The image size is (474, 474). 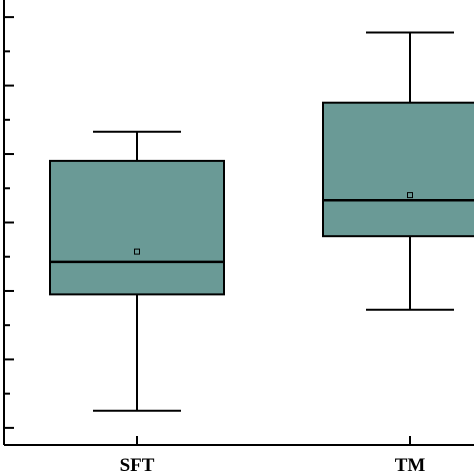 What do you see at coordinates (273, 464) in the screenshot?
I see `x-tick-labels: SFT TM` at bounding box center [273, 464].